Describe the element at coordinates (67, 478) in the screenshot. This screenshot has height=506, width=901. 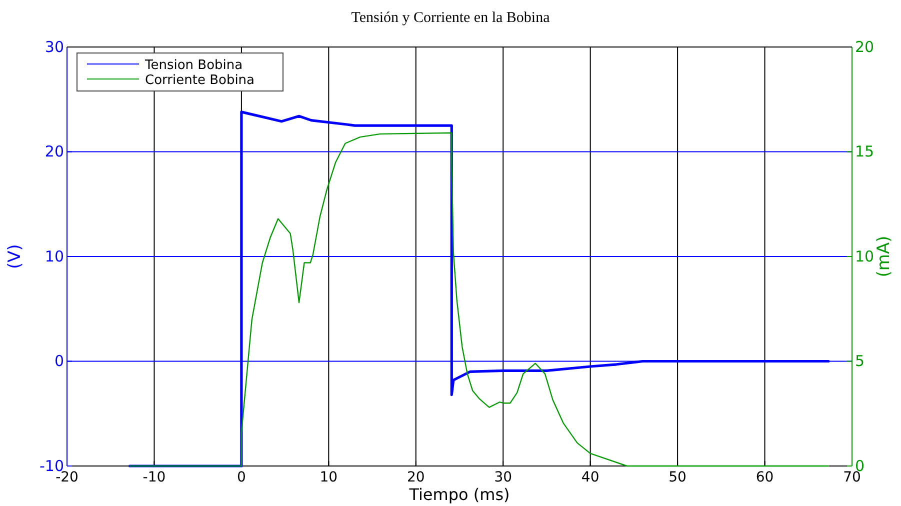
I see `x-tick-label: -20` at that location.